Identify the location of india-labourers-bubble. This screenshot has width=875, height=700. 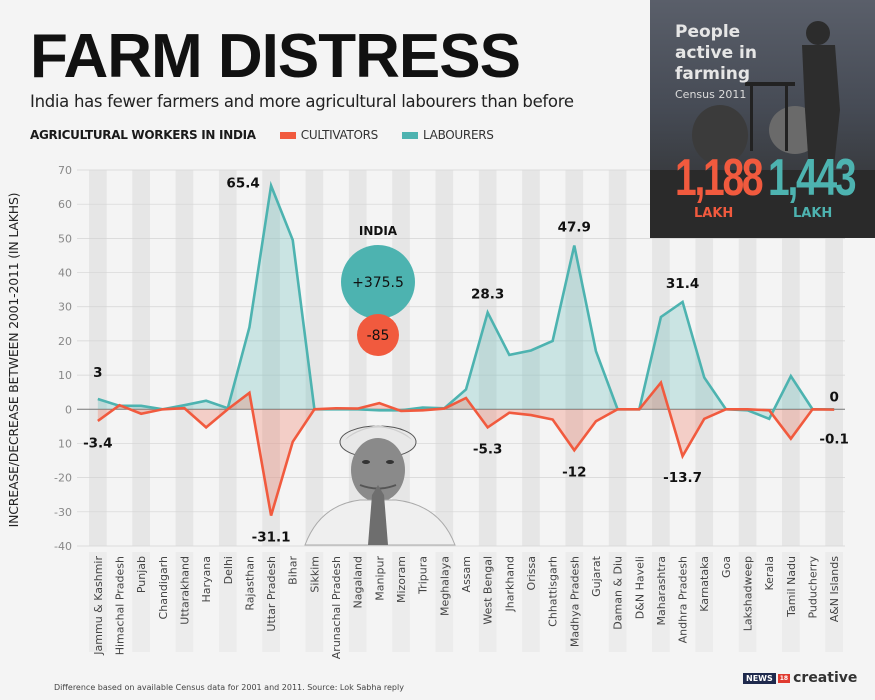
(378, 282).